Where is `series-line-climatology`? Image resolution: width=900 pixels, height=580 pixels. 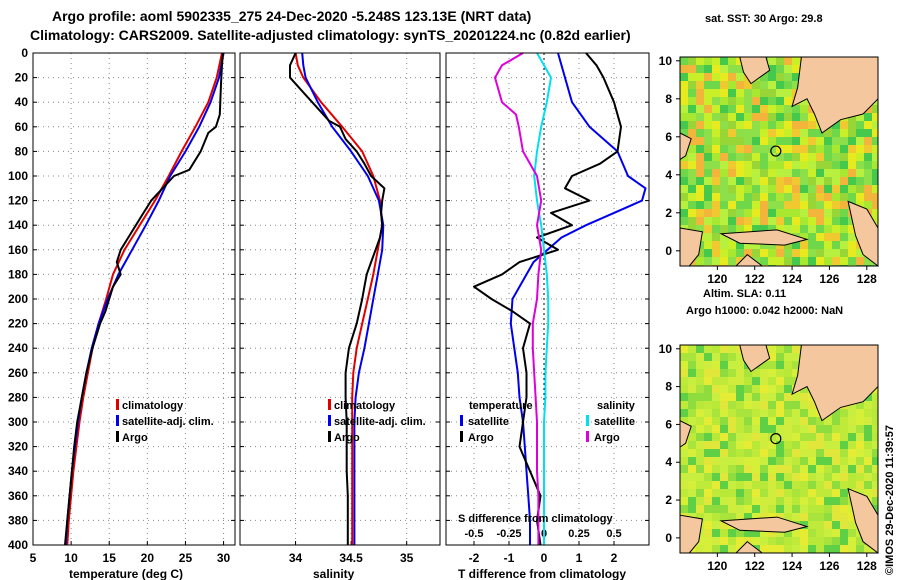 series-line-climatology is located at coordinates (339, 298).